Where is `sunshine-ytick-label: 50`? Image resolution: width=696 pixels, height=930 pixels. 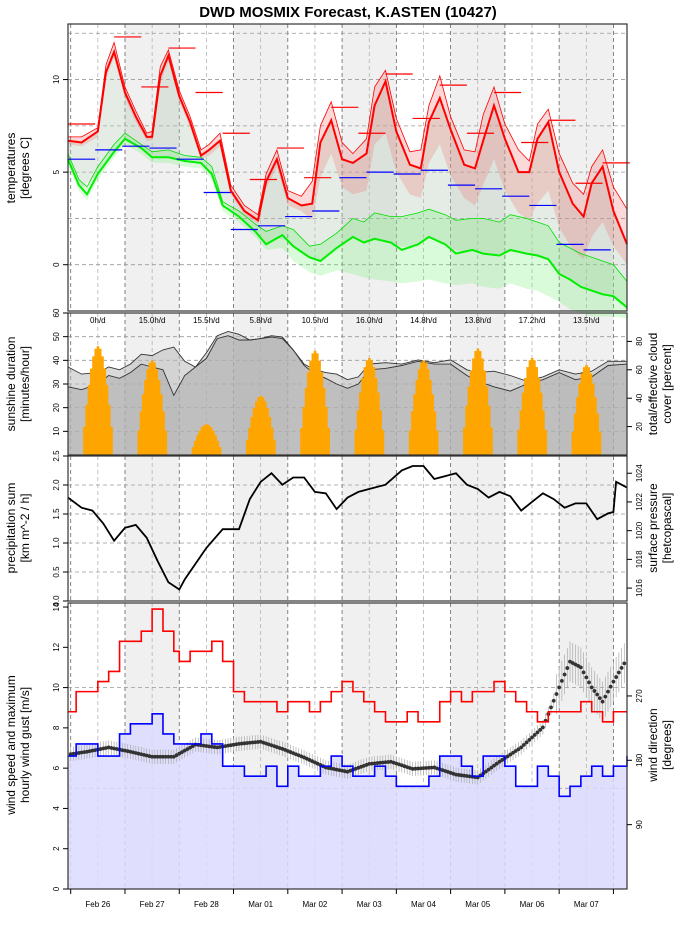
sunshine-ytick-label: 50 is located at coordinates (56, 336).